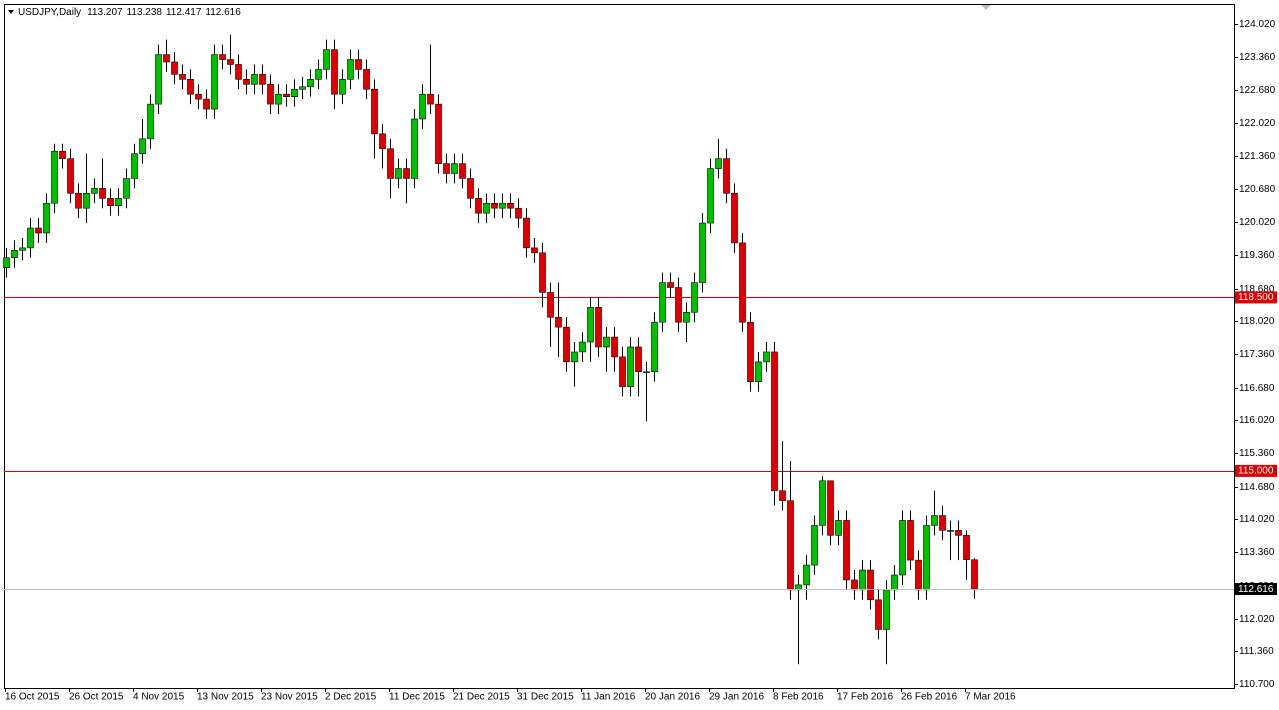  What do you see at coordinates (608, 697) in the screenshot?
I see `x-tick-label: 11 Jan 2016` at bounding box center [608, 697].